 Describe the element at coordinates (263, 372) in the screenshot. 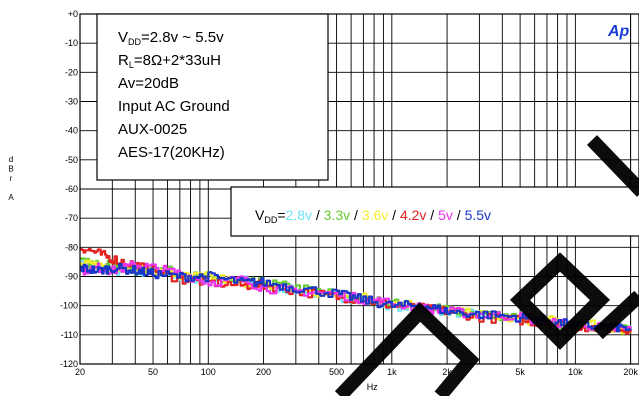

I see `x-tick-label: 200` at that location.